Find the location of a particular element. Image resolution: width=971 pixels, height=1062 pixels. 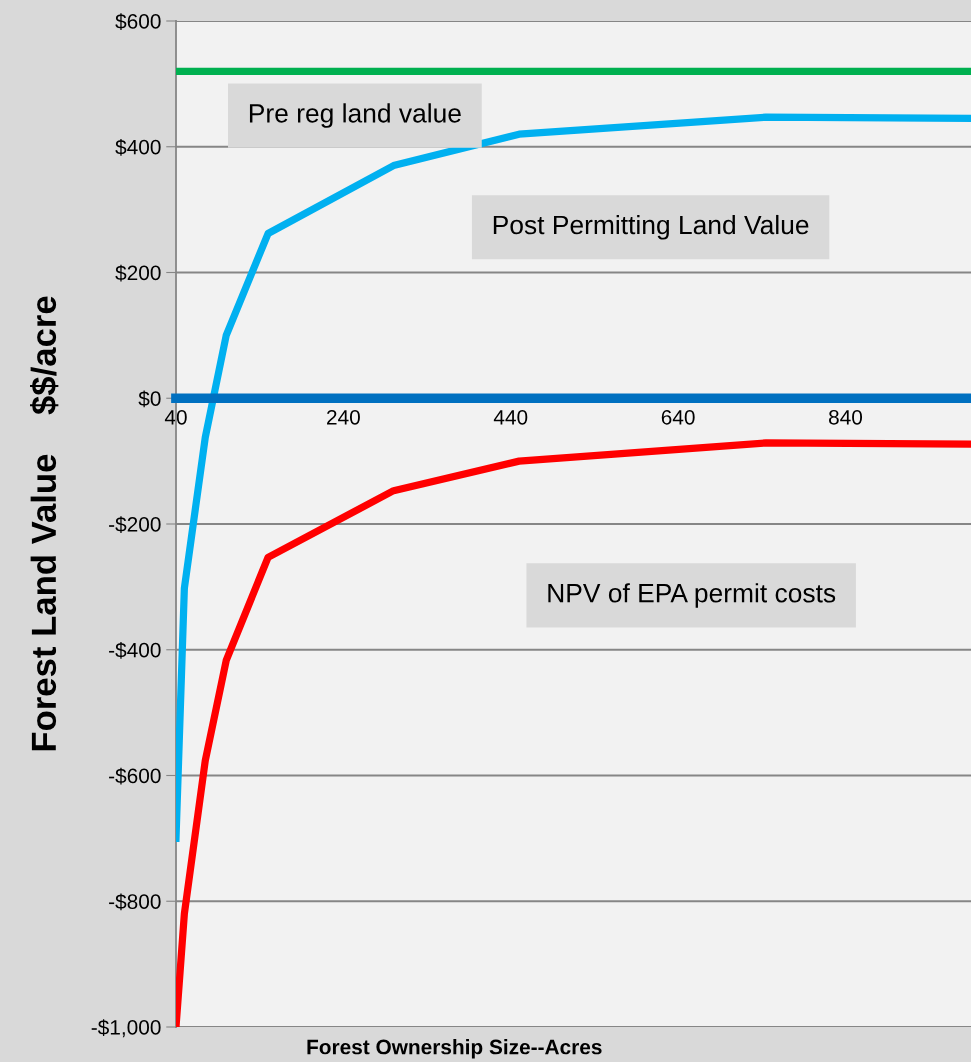

x-tick-label: 840 is located at coordinates (846, 417).